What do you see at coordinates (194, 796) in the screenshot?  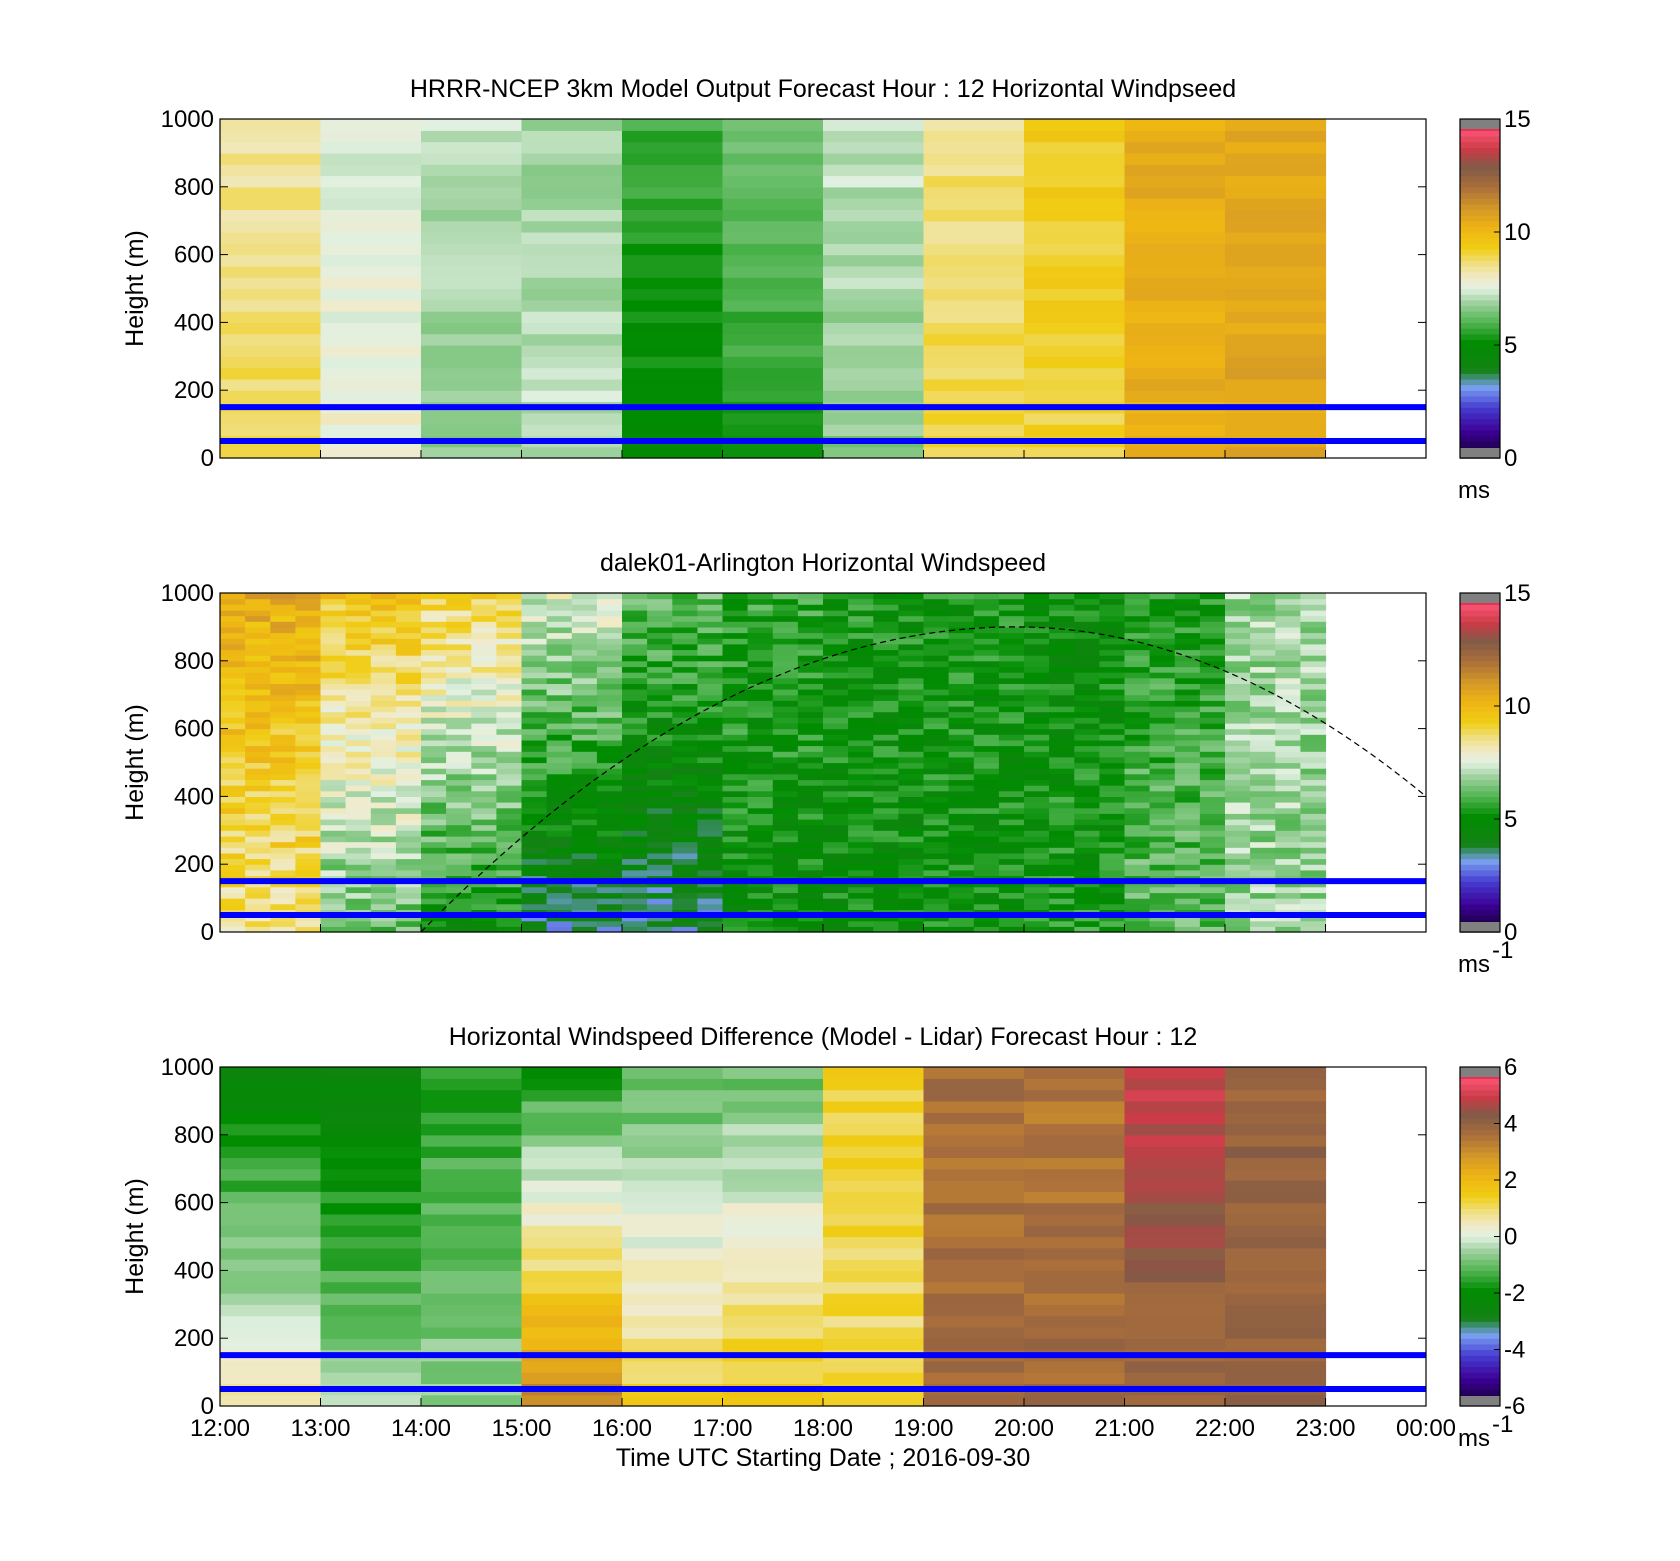 I see `y-tick-label: 400` at bounding box center [194, 796].